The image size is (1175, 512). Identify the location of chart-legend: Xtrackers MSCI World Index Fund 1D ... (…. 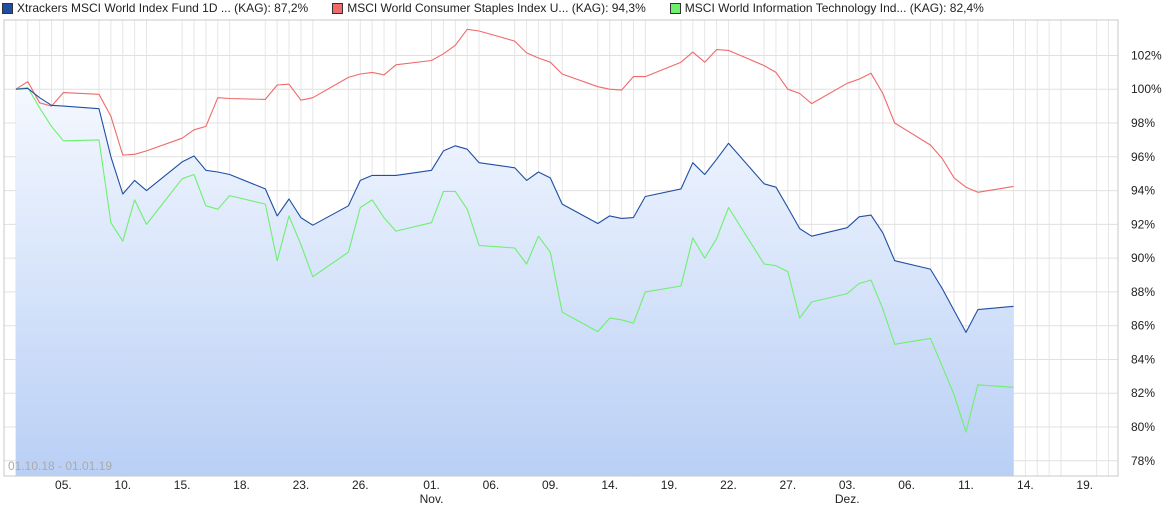
(505, 8).